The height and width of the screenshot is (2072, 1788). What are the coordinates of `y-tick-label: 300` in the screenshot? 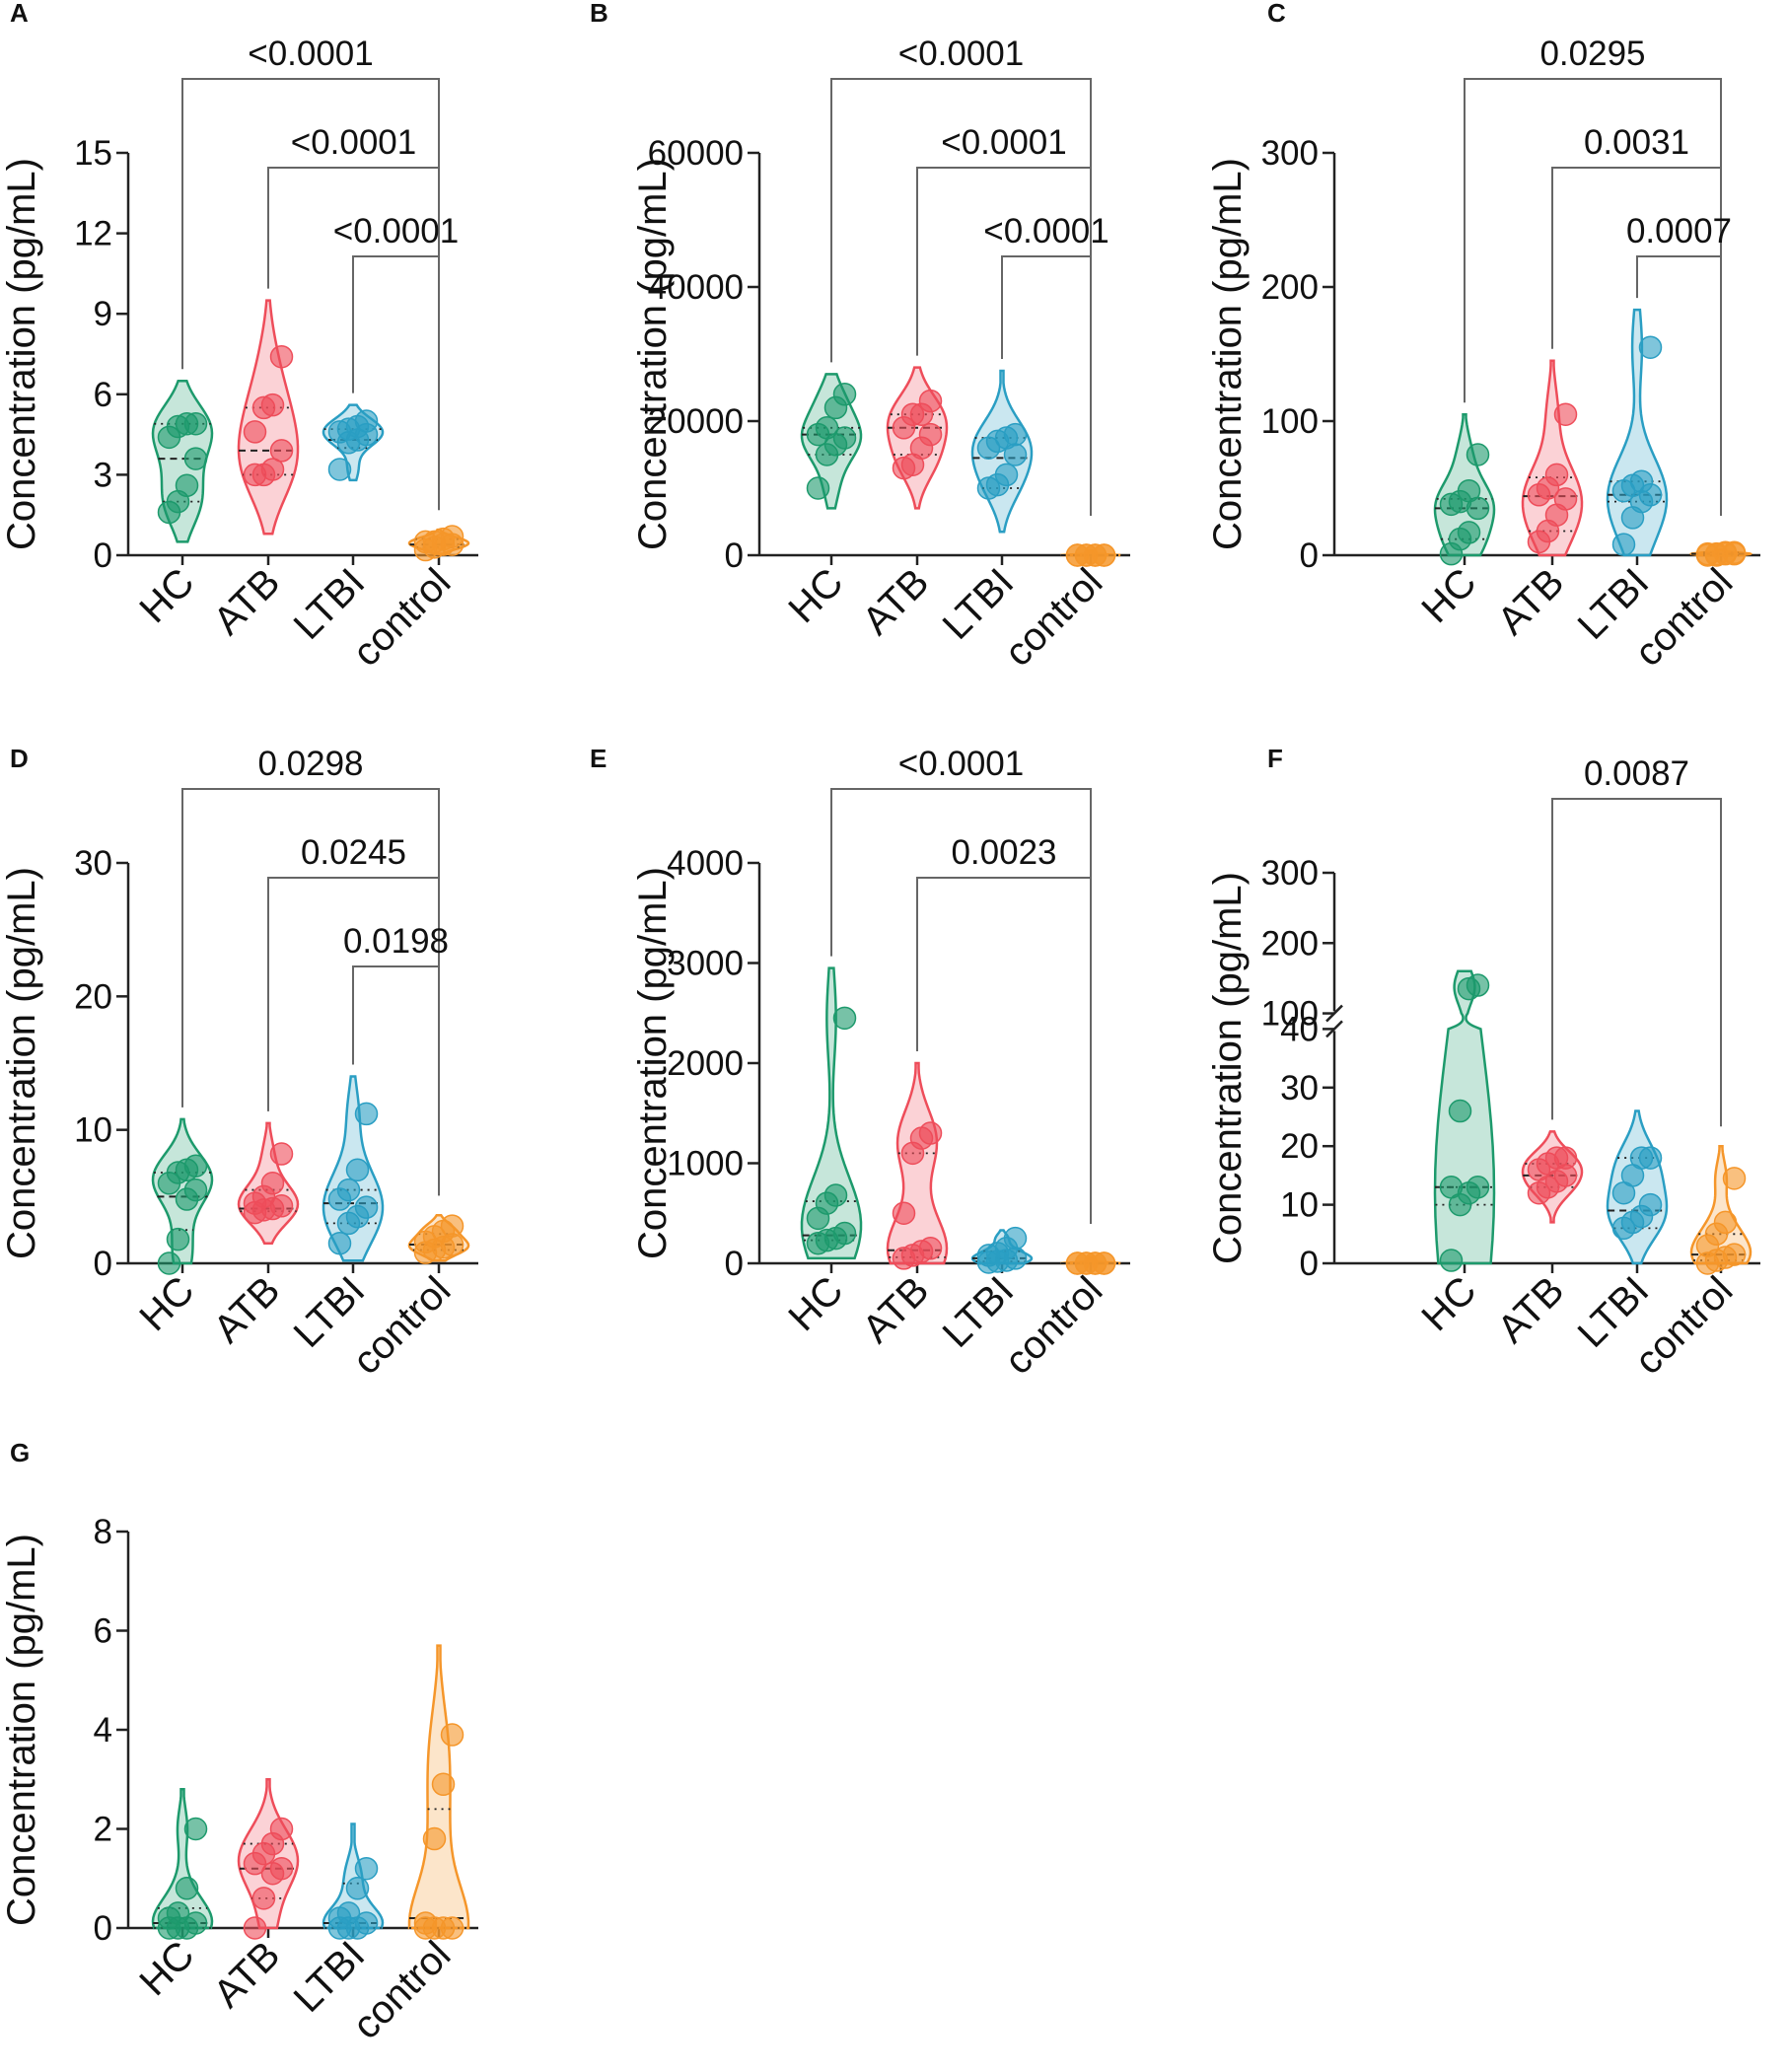 It's located at (1290, 873).